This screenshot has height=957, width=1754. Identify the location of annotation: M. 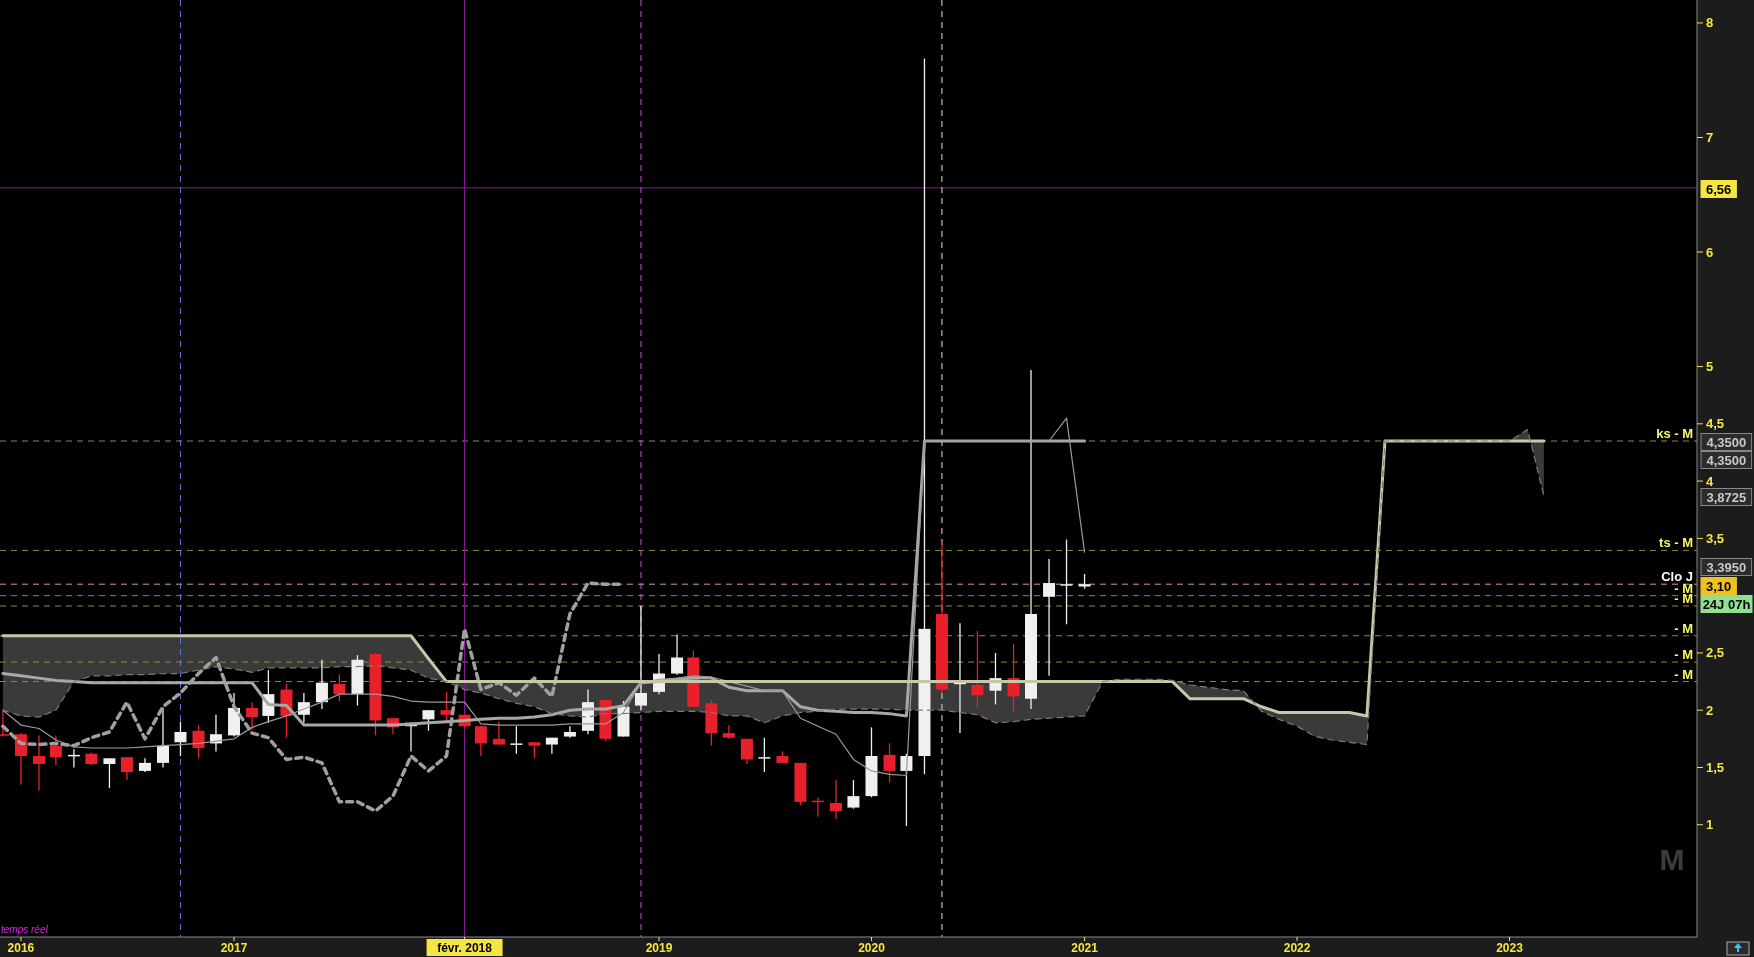
(1672, 859).